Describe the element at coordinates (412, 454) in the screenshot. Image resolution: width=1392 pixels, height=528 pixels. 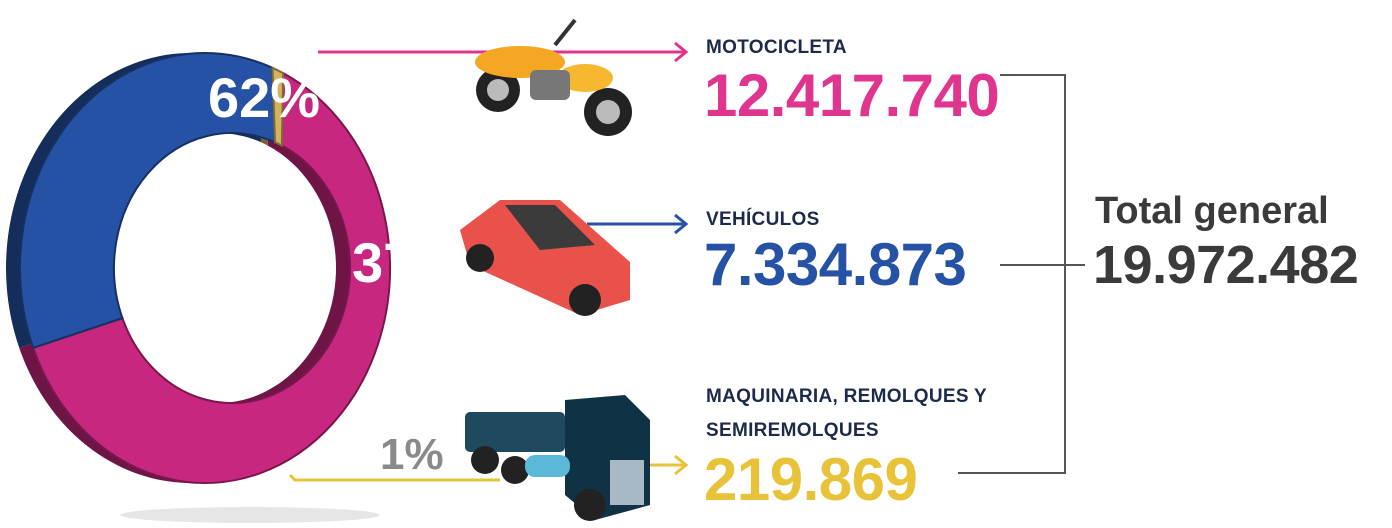
I see `slice-label: 1%` at that location.